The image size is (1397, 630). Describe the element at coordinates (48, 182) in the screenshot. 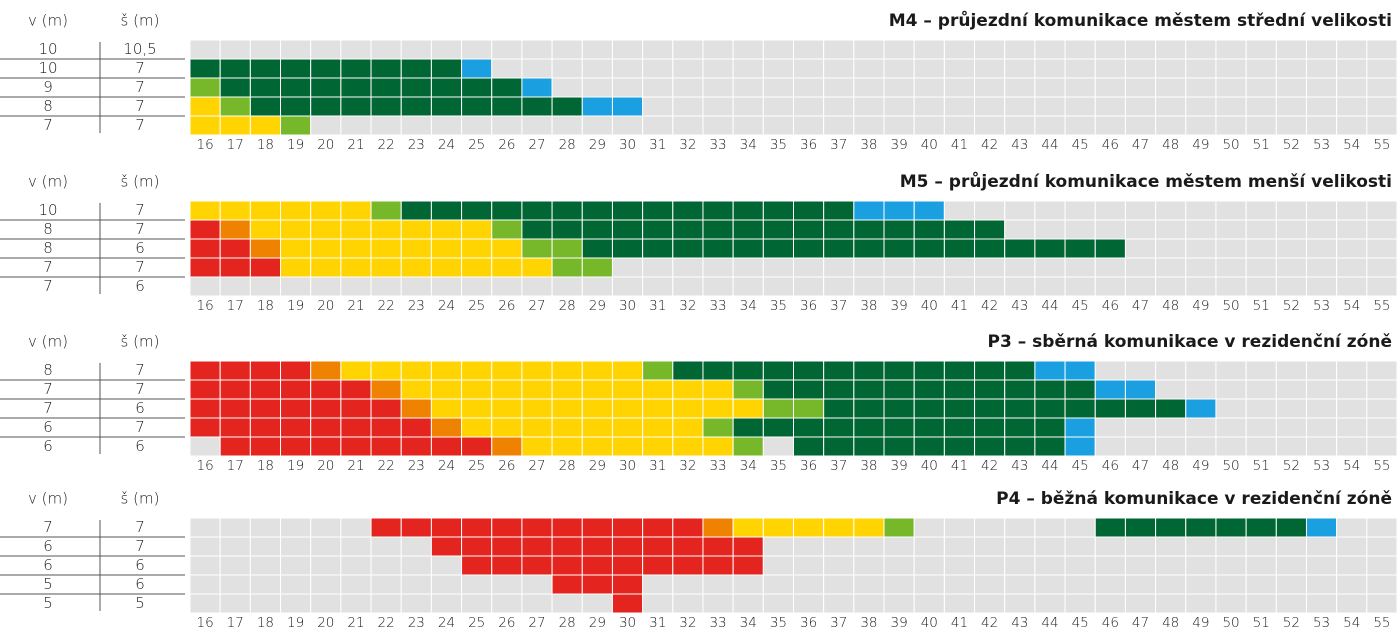

I see `v-header: v (m)` at that location.